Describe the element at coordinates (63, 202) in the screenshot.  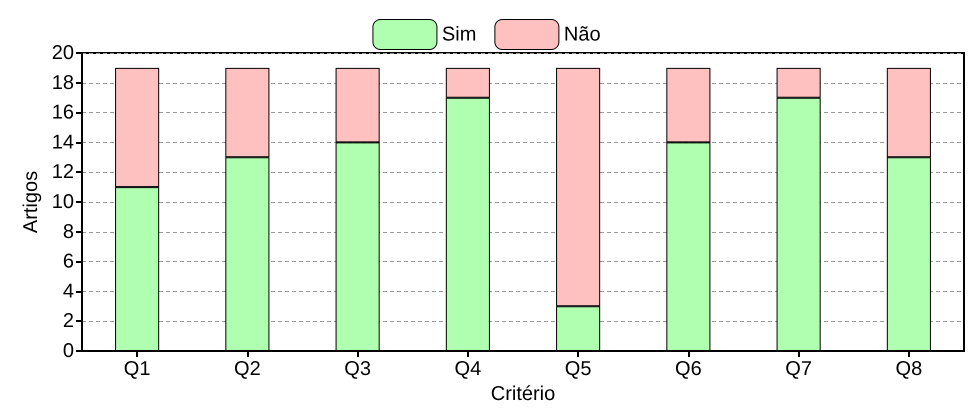
I see `y-tick-label: 10` at that location.